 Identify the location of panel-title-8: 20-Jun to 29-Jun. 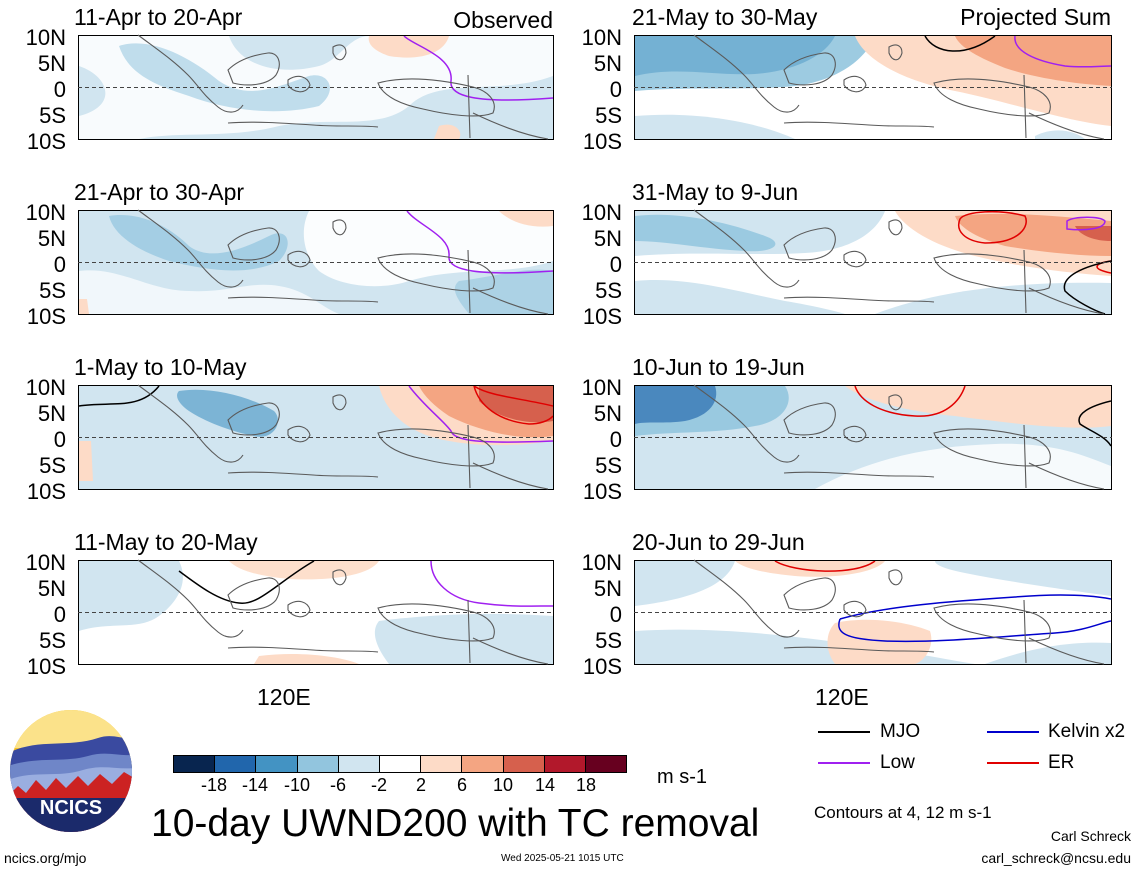
(718, 542).